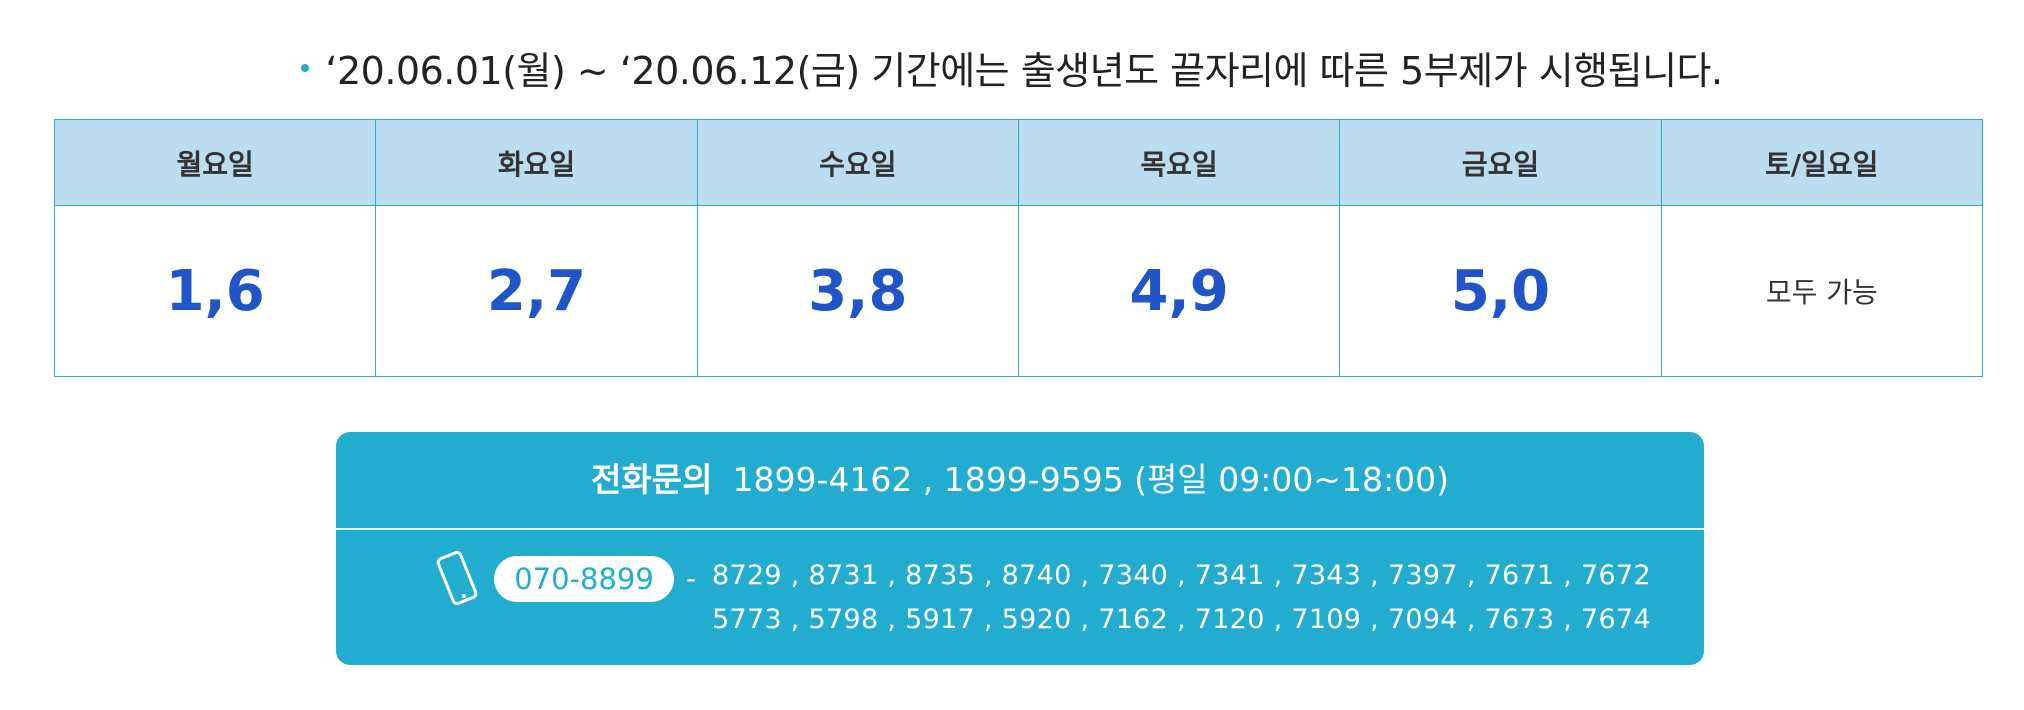  Describe the element at coordinates (215, 291) in the screenshot. I see `value-cell: 1,6` at that location.